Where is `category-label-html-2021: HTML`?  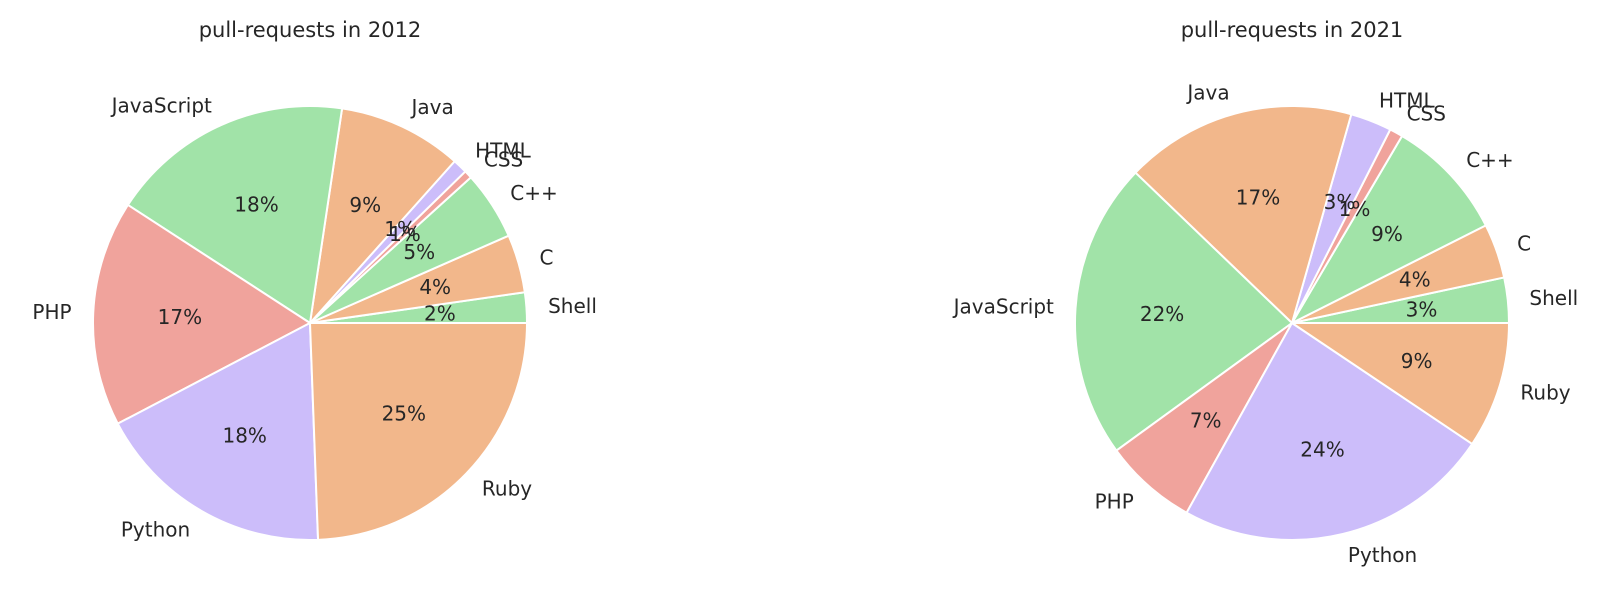 category-label-html-2021: HTML is located at coordinates (1407, 101).